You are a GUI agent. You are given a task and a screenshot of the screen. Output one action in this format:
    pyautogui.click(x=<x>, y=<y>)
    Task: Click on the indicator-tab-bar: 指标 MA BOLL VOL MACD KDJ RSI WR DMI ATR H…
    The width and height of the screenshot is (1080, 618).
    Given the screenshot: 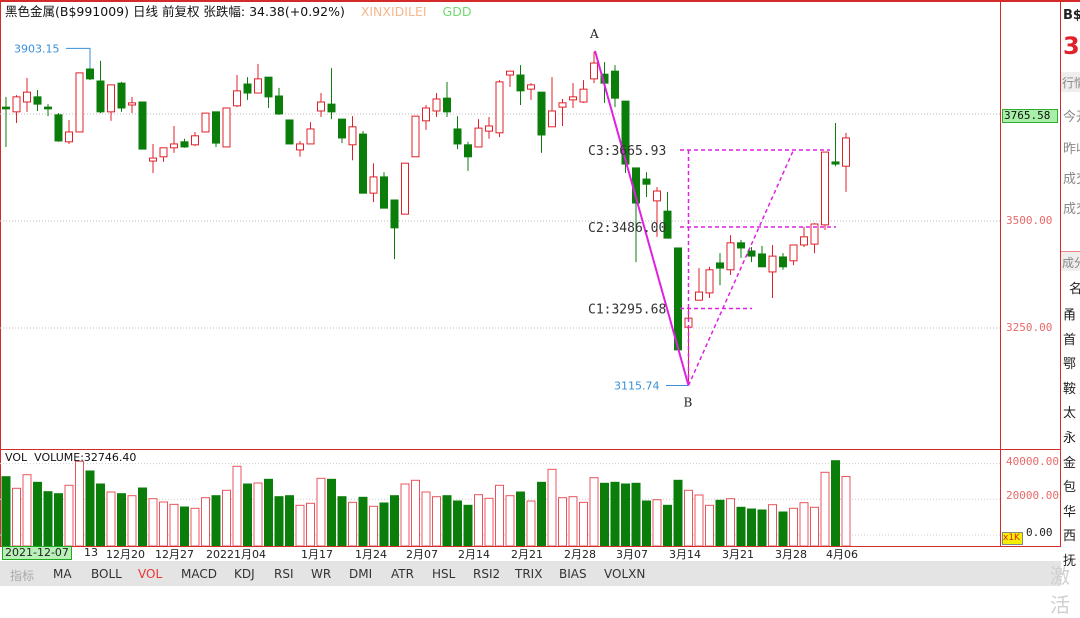 What is the action you would take?
    pyautogui.click(x=530, y=573)
    